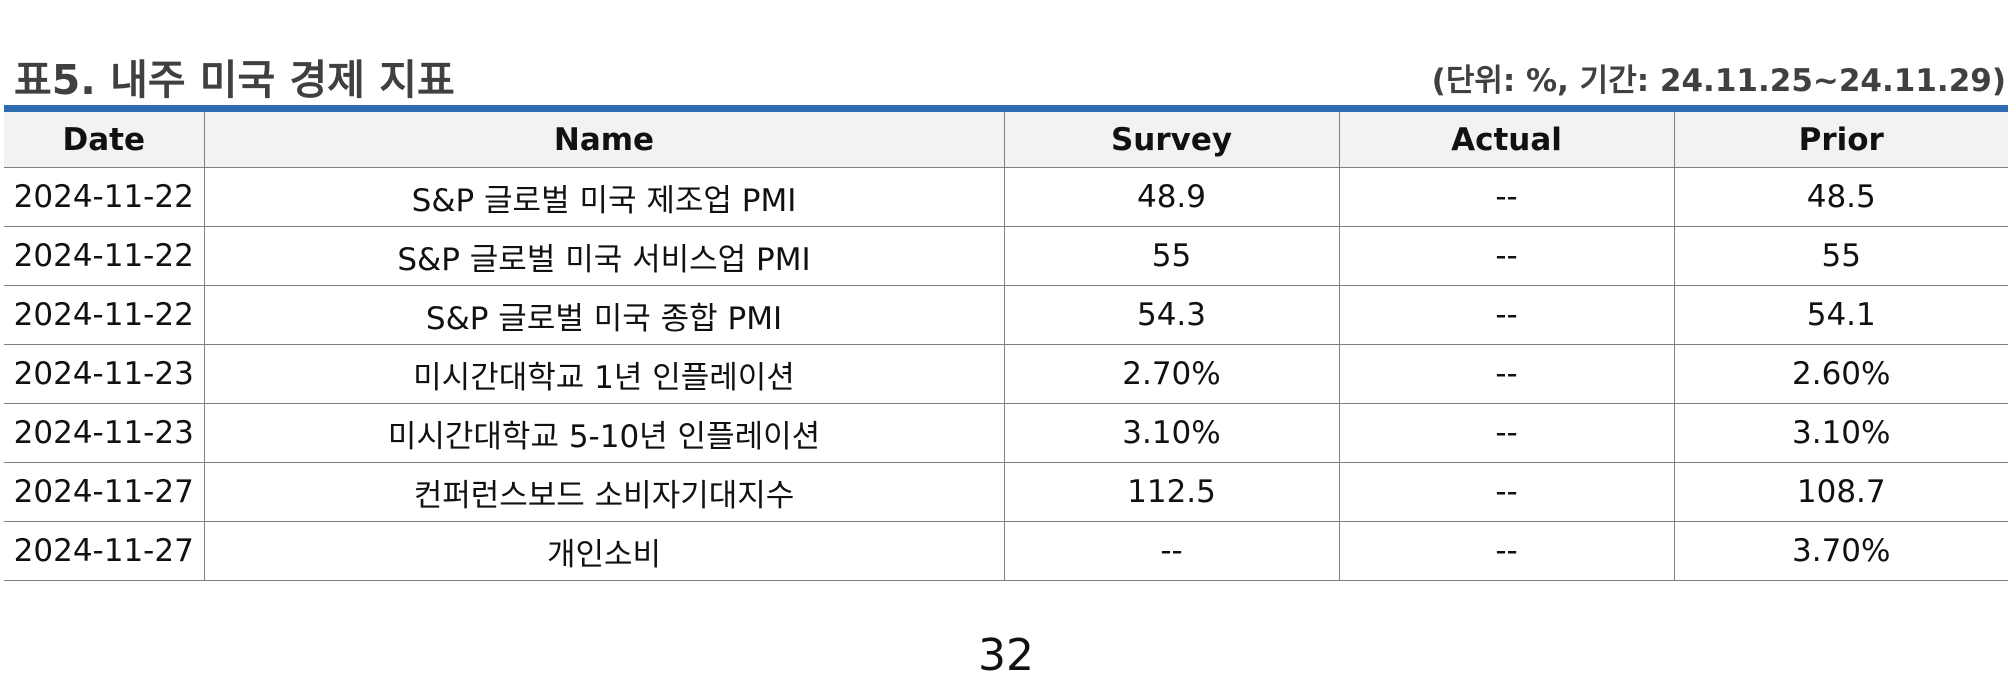 This screenshot has height=686, width=2012. I want to click on page-number: 32, so click(1006, 655).